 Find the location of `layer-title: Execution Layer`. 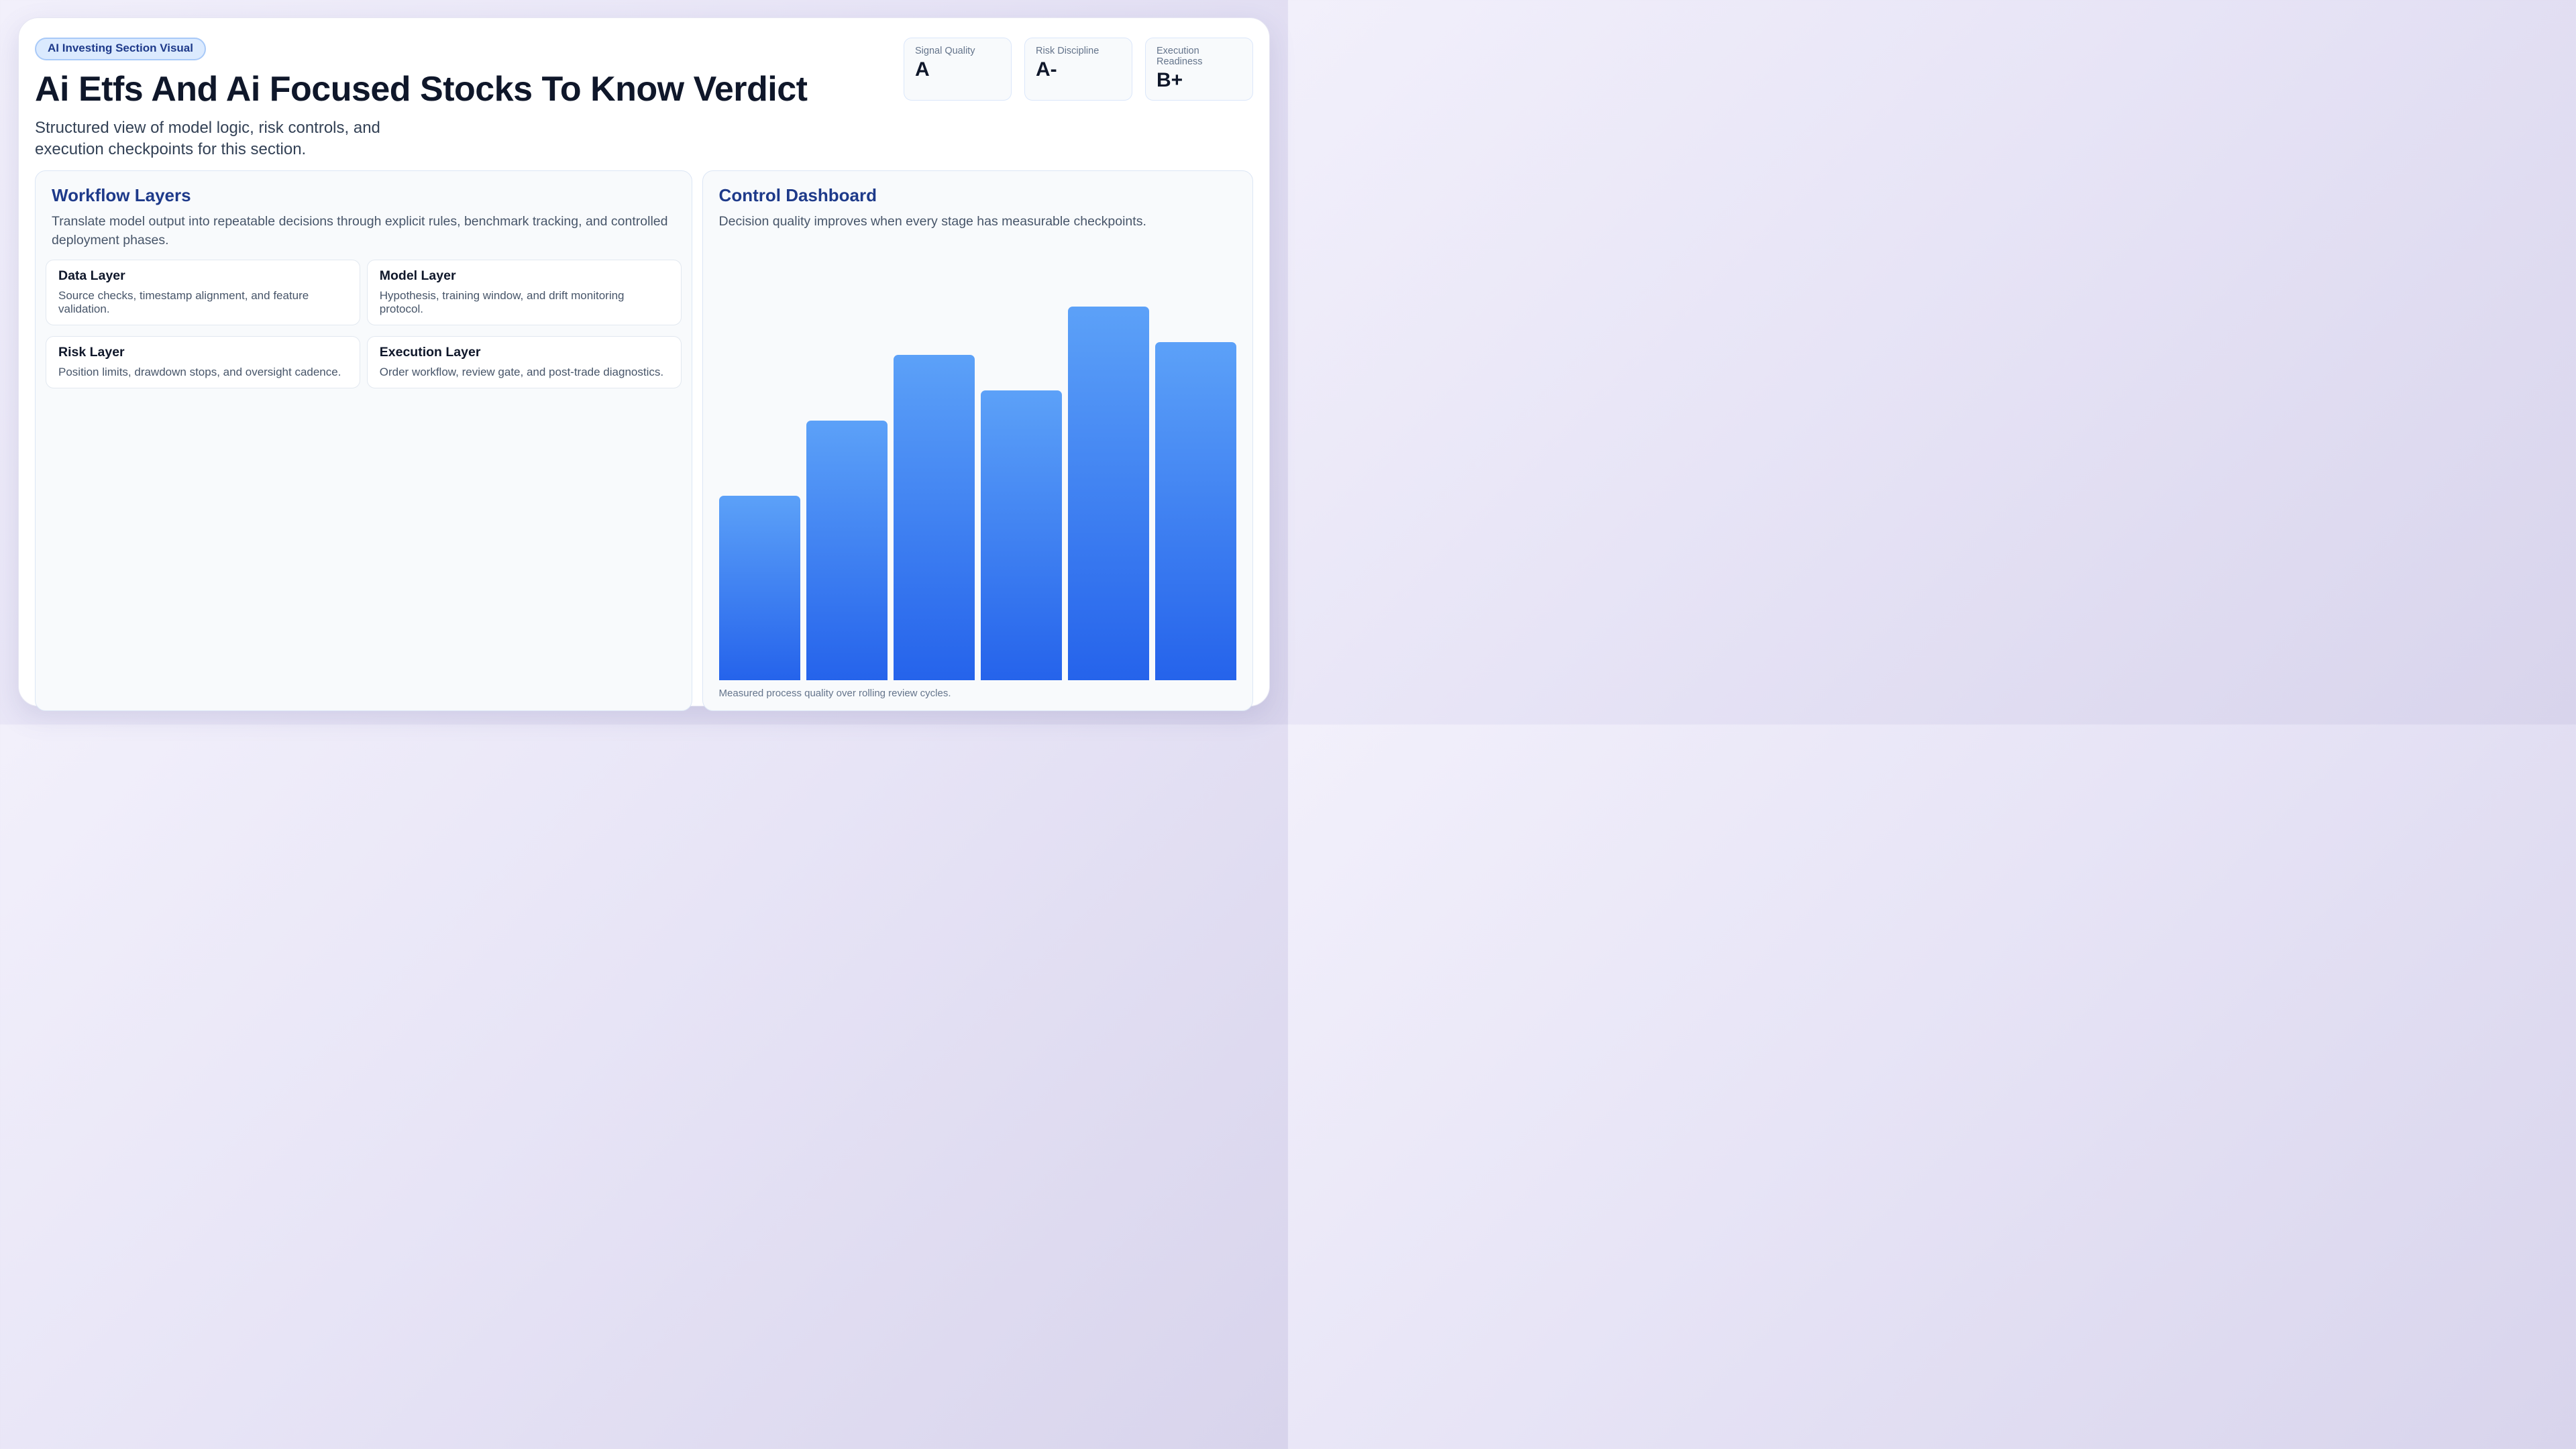

layer-title: Execution Layer is located at coordinates (430, 352).